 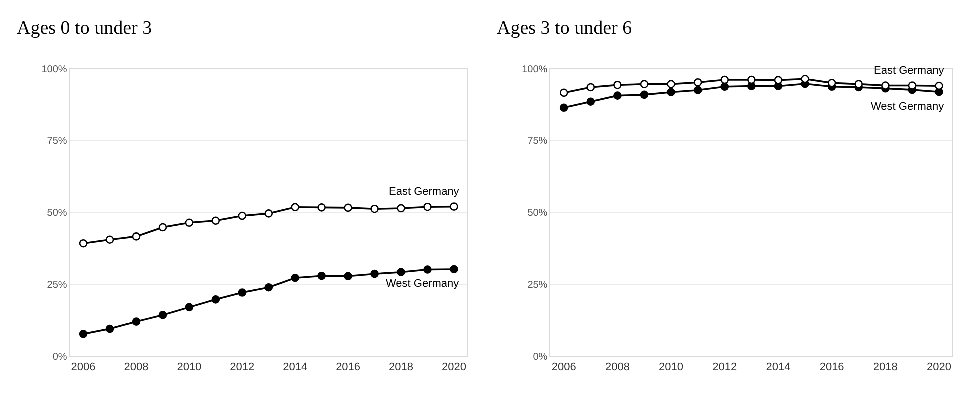 I want to click on chart-title: Ages 0 to under 3, so click(x=84, y=28).